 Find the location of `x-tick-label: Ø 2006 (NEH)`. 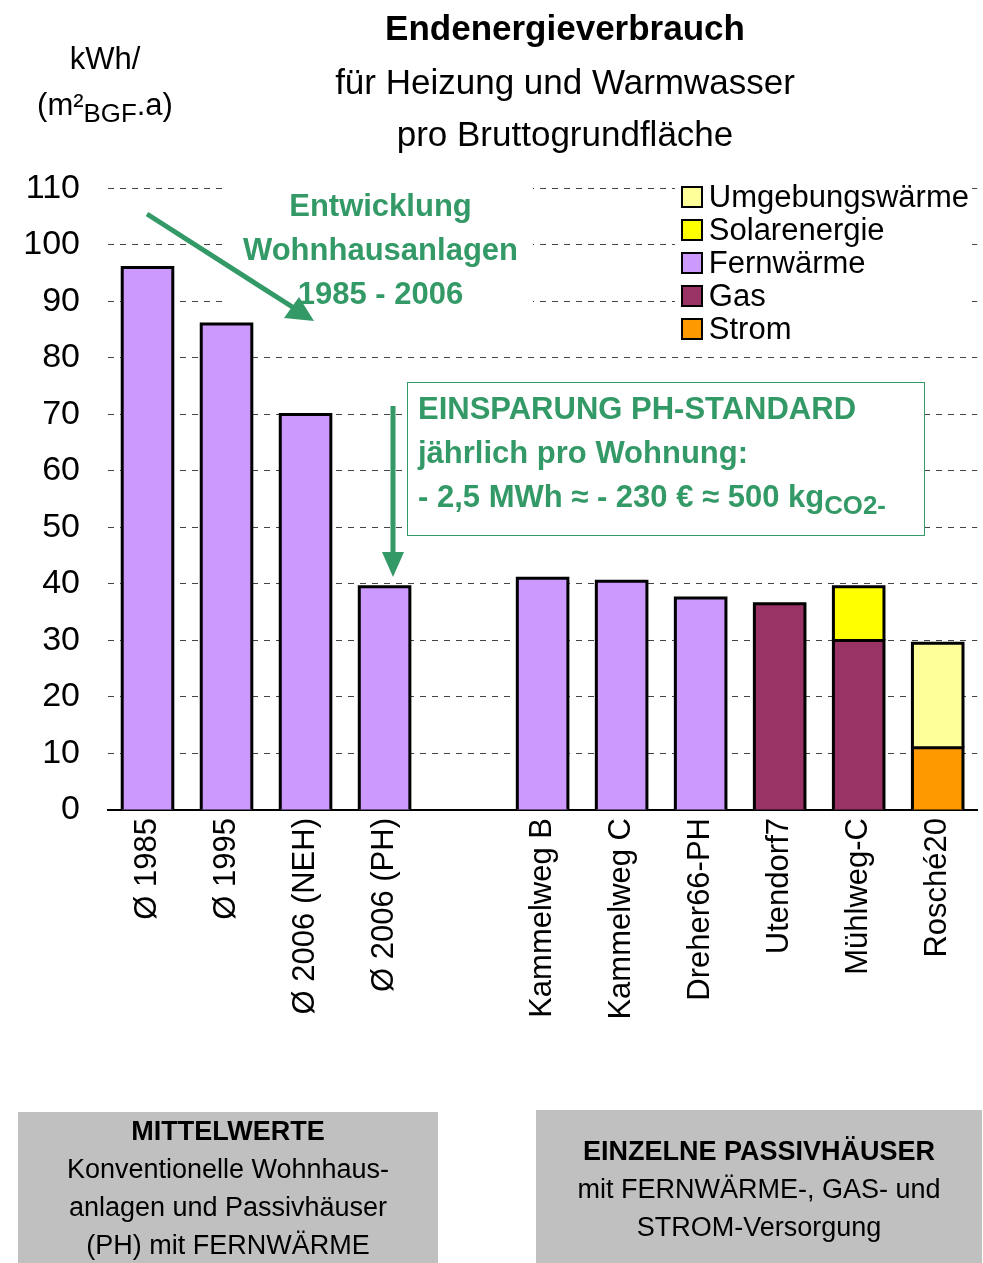

x-tick-label: Ø 2006 (NEH) is located at coordinates (304, 916).